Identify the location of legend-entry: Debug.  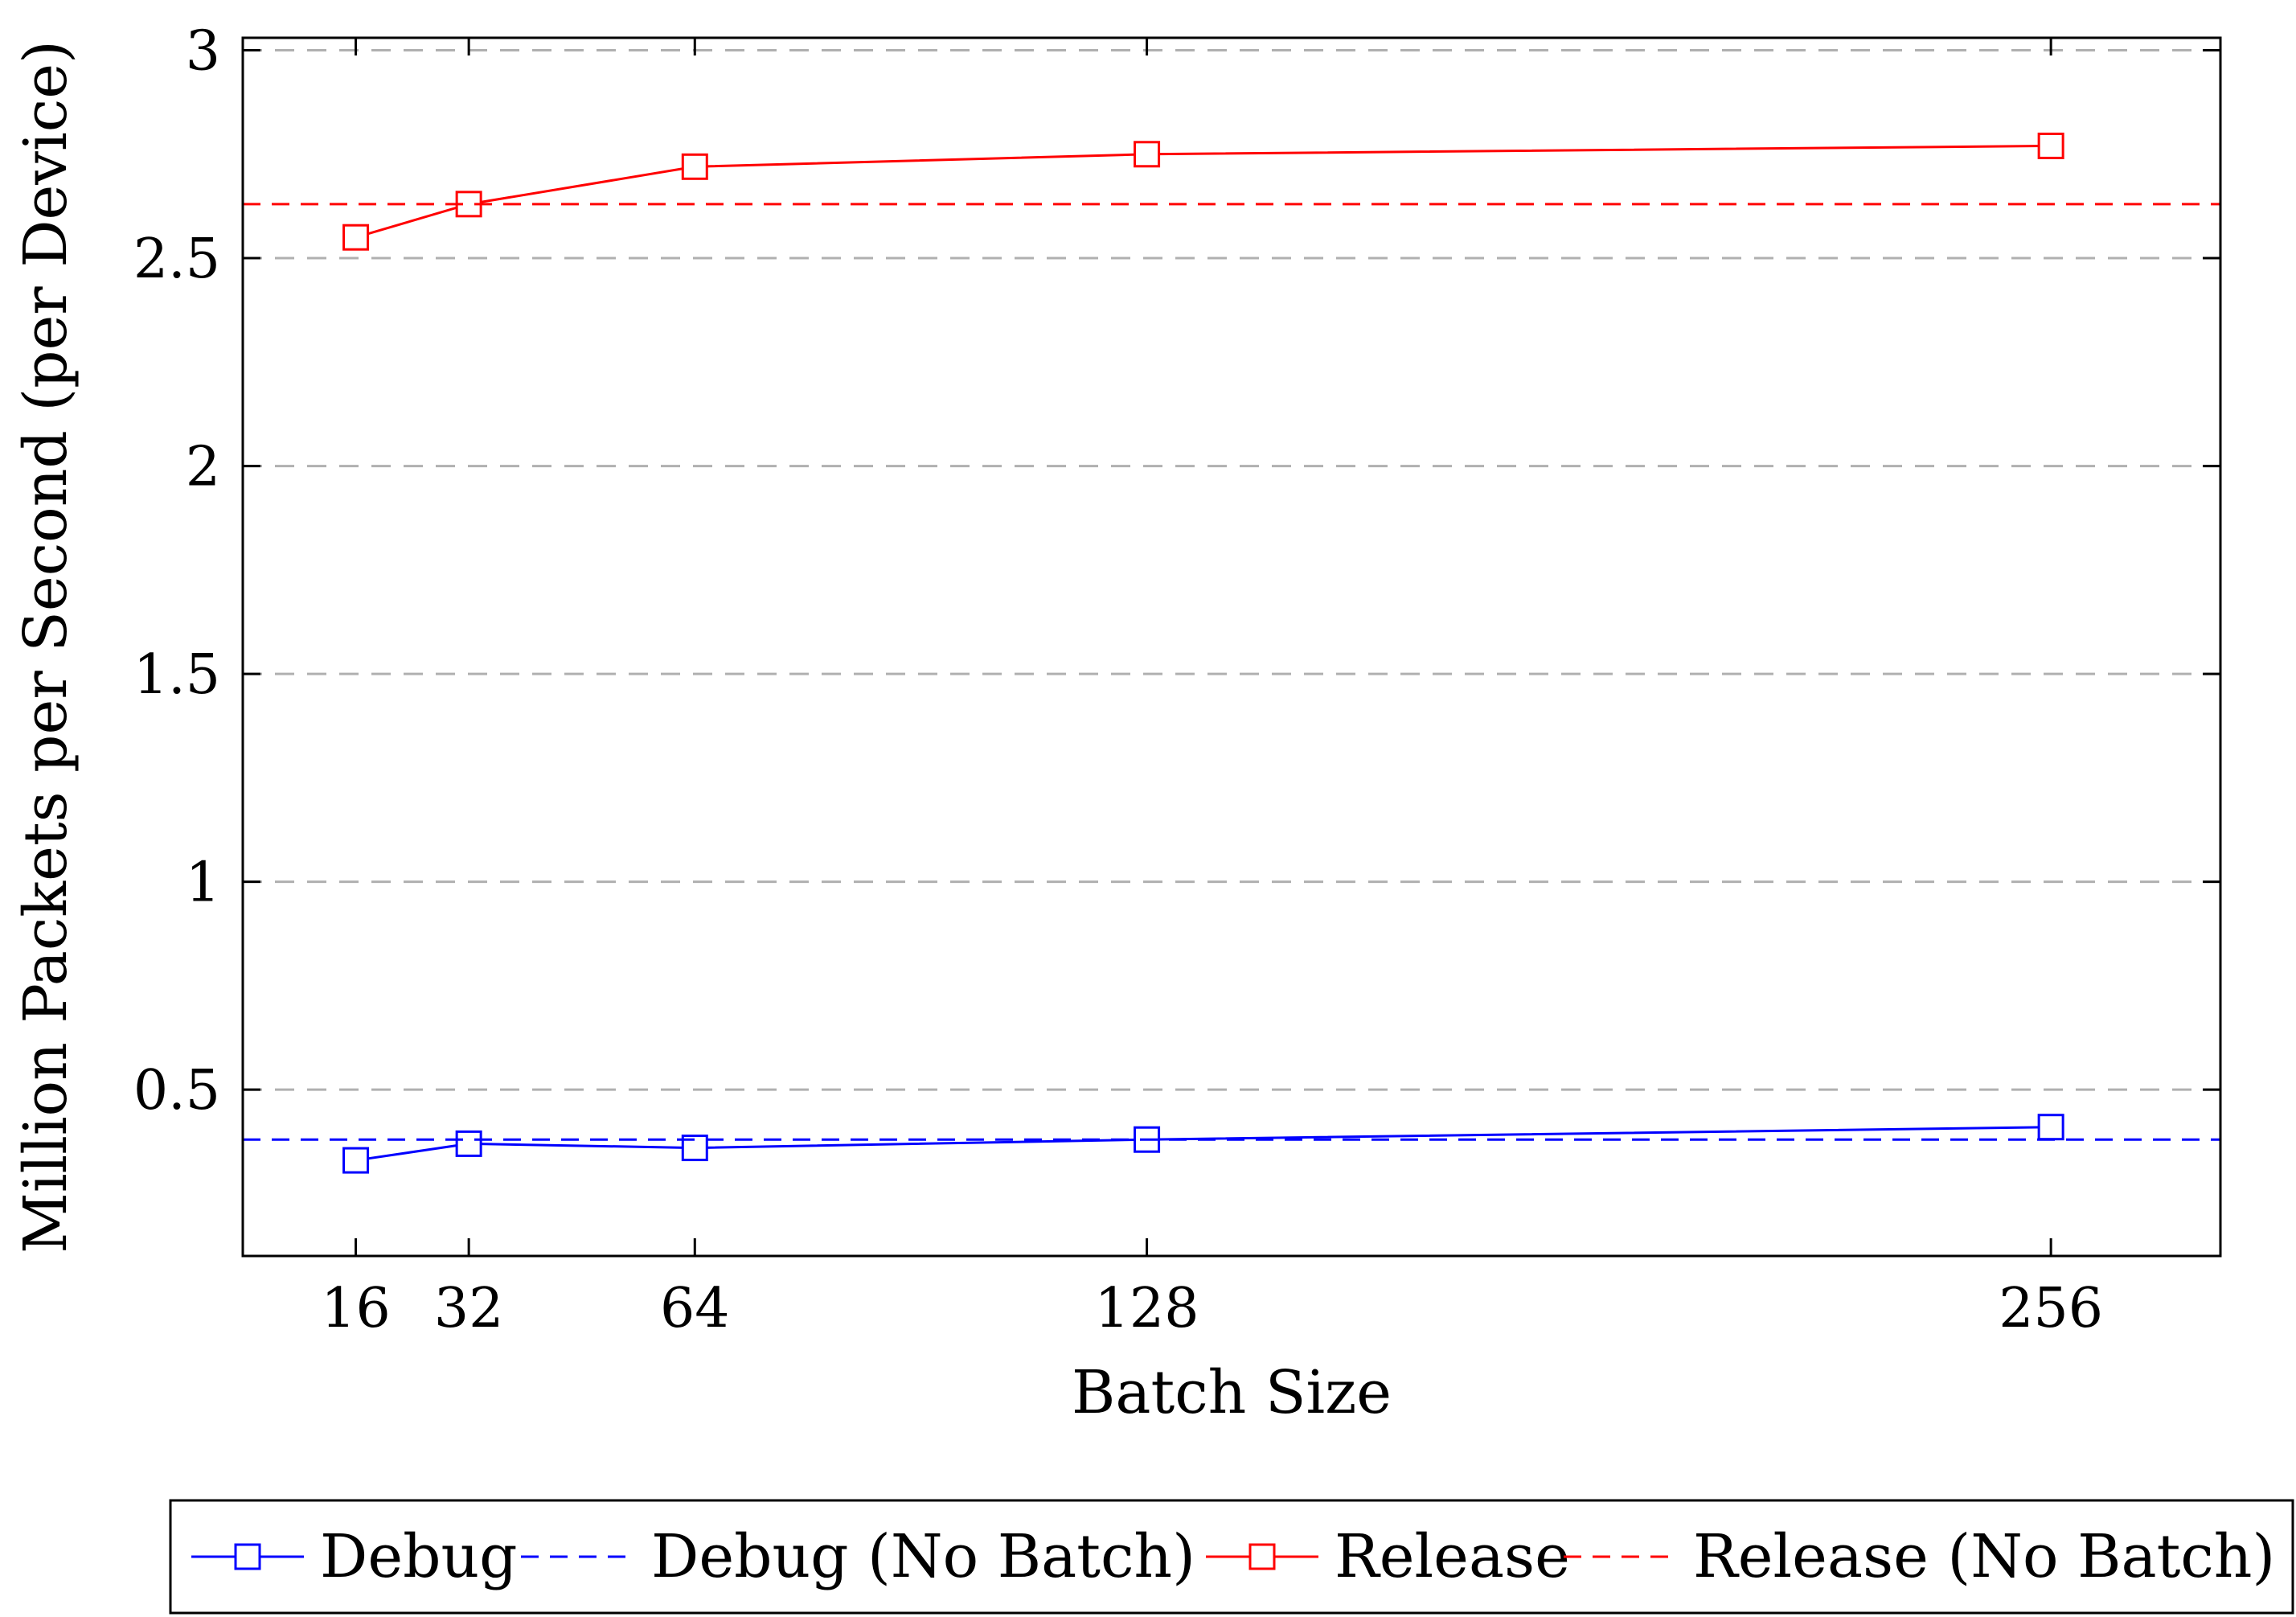
(354, 1556).